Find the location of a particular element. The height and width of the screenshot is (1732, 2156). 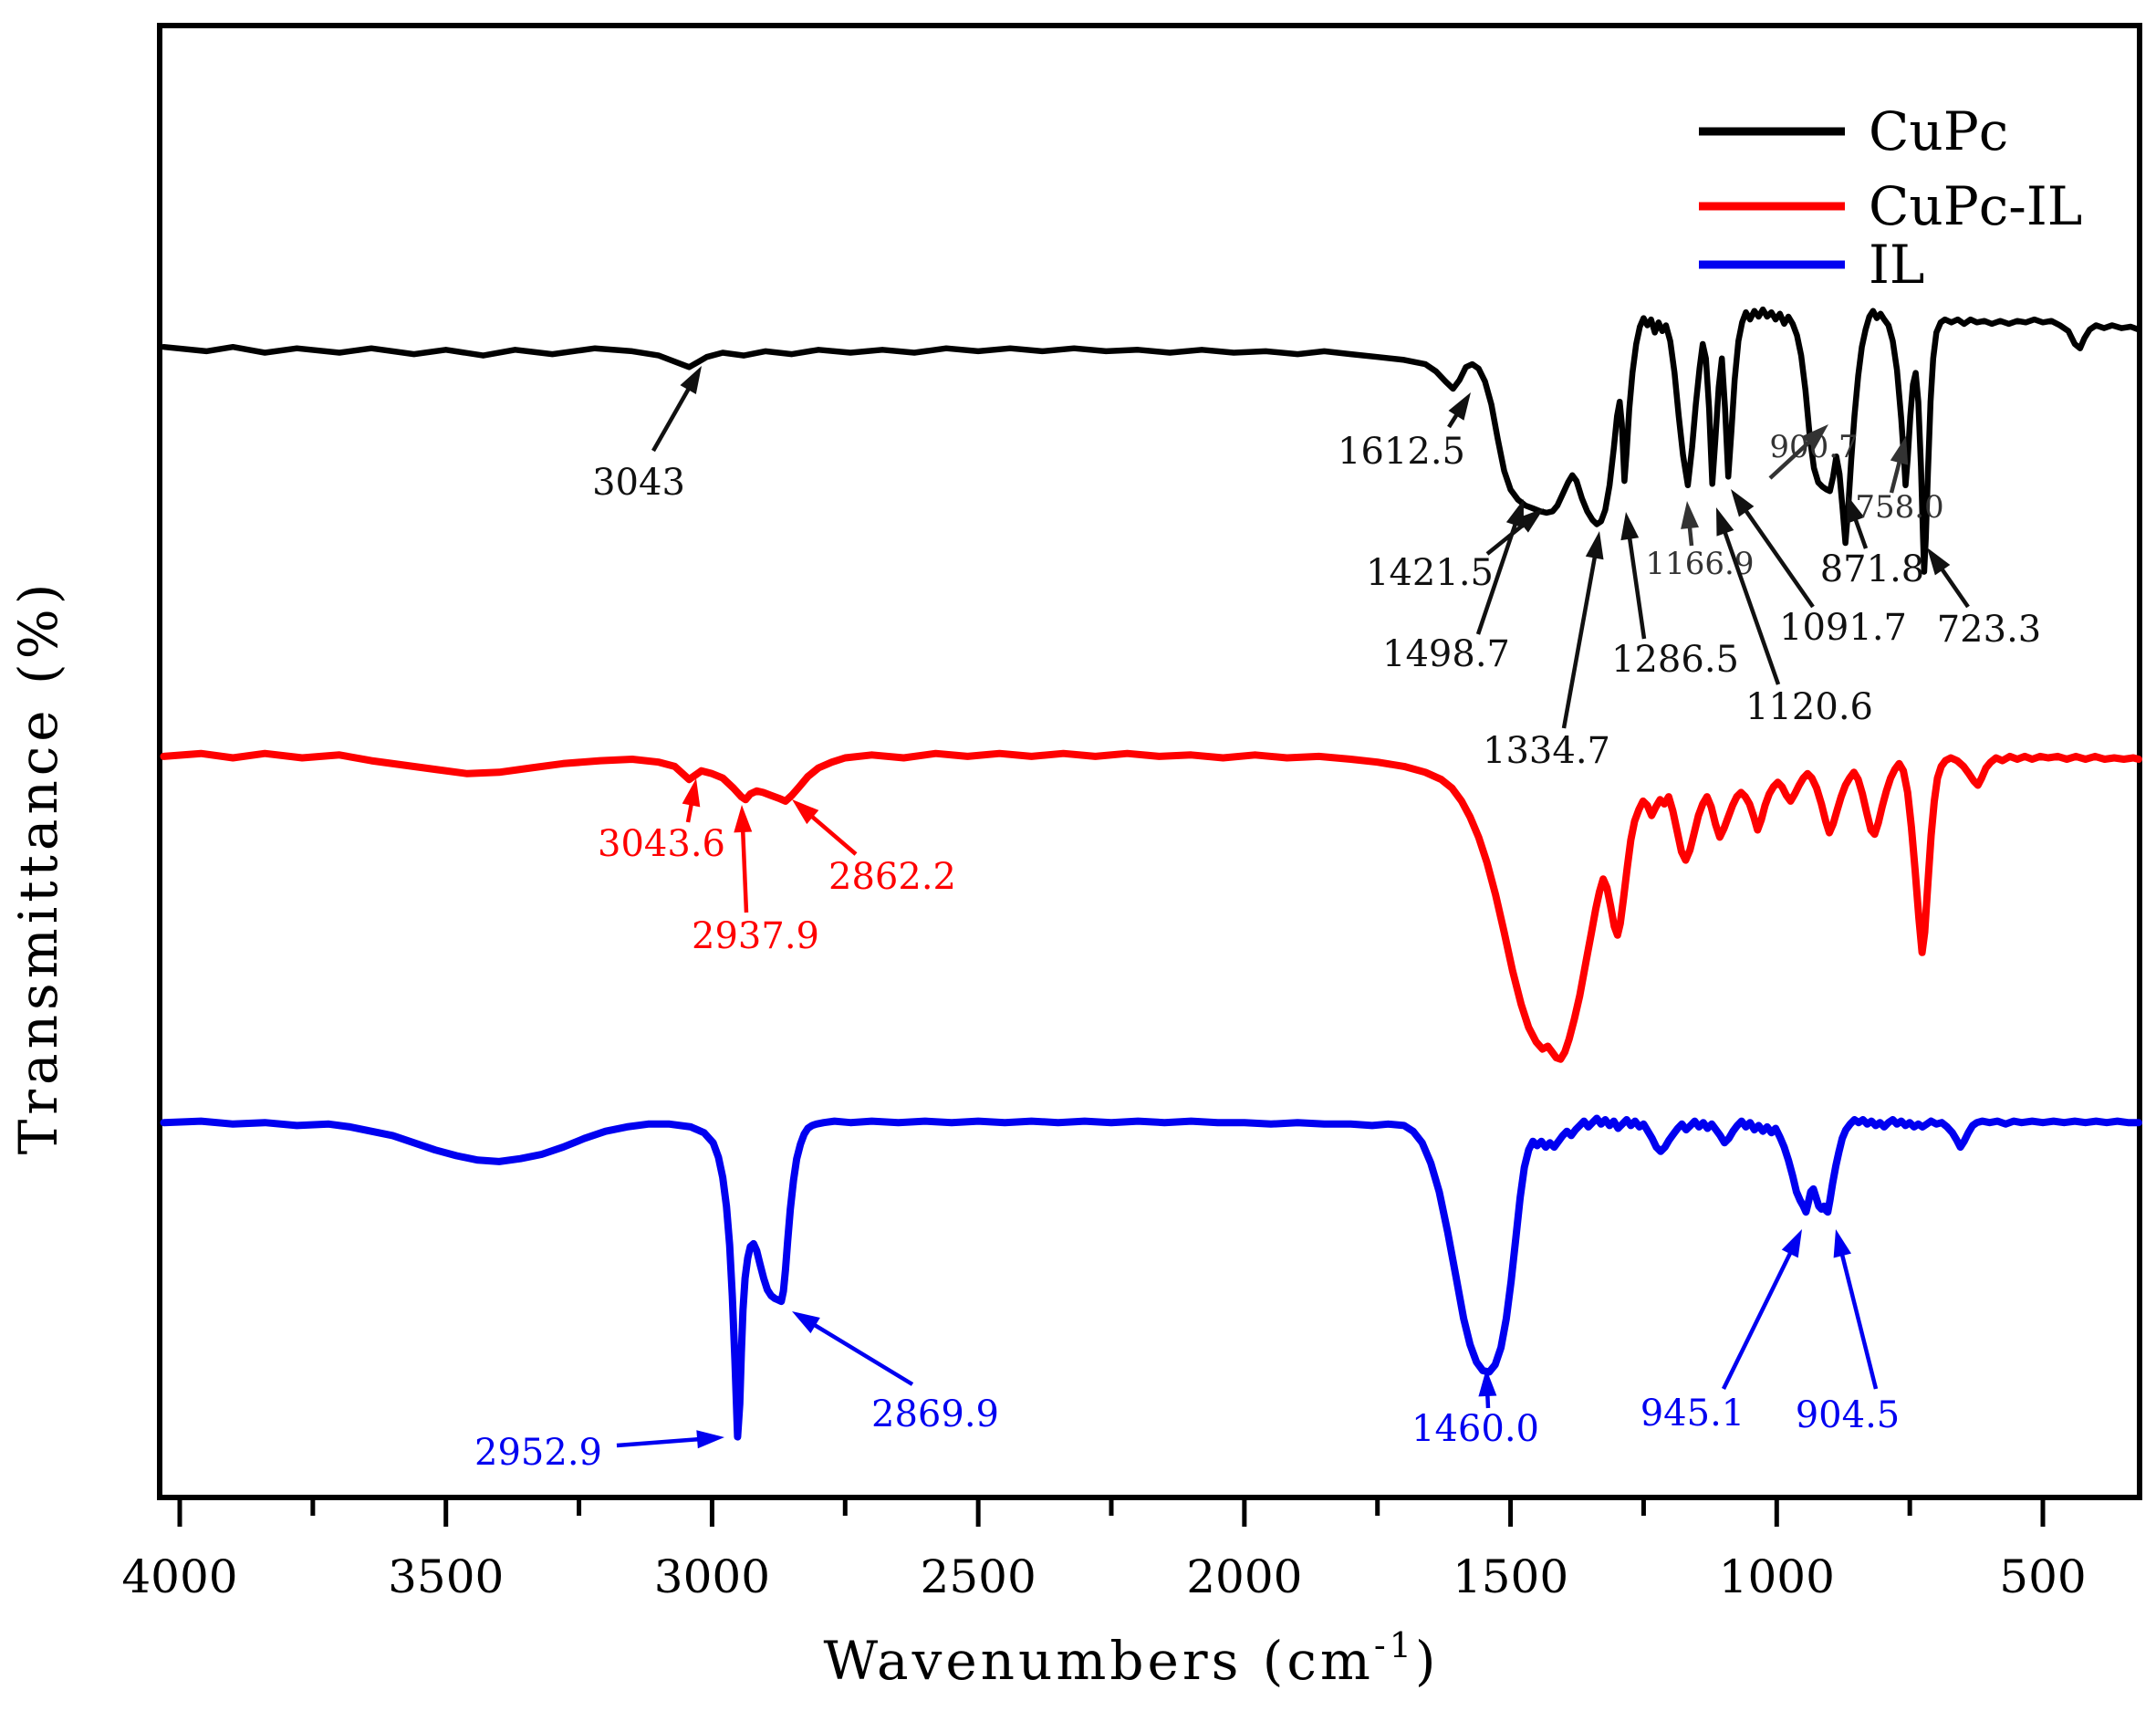

peak-label: 945.1 is located at coordinates (1693, 1414).